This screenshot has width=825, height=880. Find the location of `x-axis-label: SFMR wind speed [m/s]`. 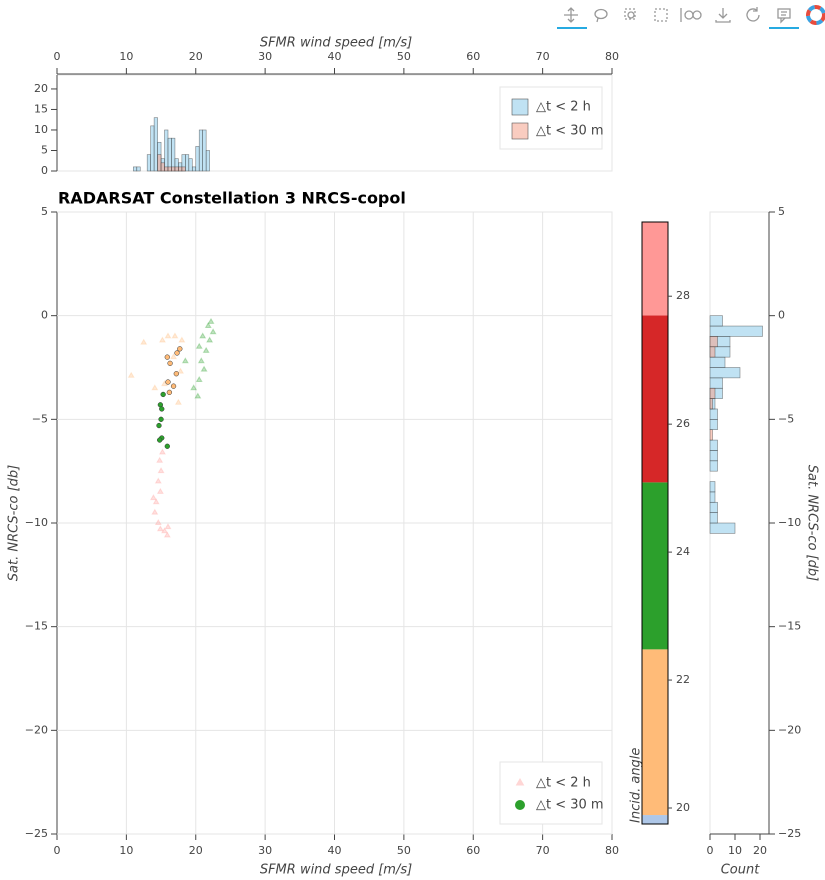

x-axis-label: SFMR wind speed [m/s] is located at coordinates (336, 43).